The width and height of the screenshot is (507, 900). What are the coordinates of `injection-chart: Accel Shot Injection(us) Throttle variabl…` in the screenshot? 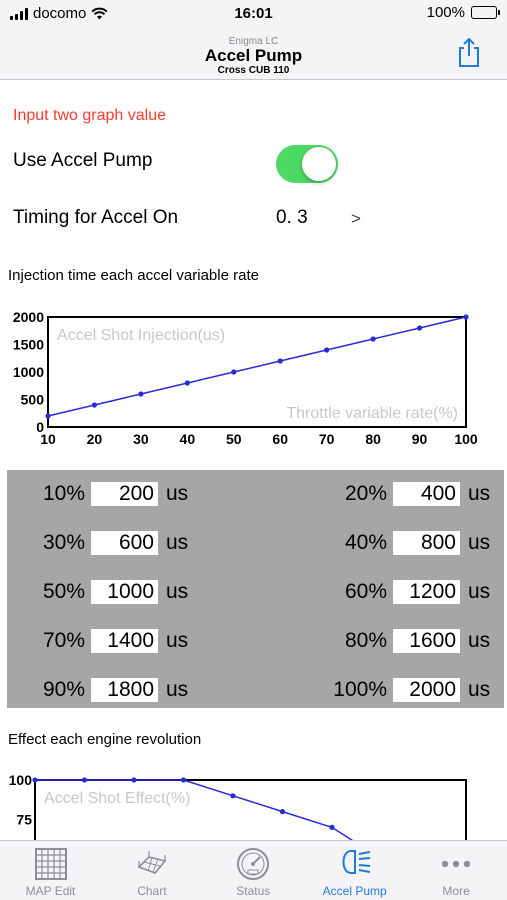 It's located at (245, 378).